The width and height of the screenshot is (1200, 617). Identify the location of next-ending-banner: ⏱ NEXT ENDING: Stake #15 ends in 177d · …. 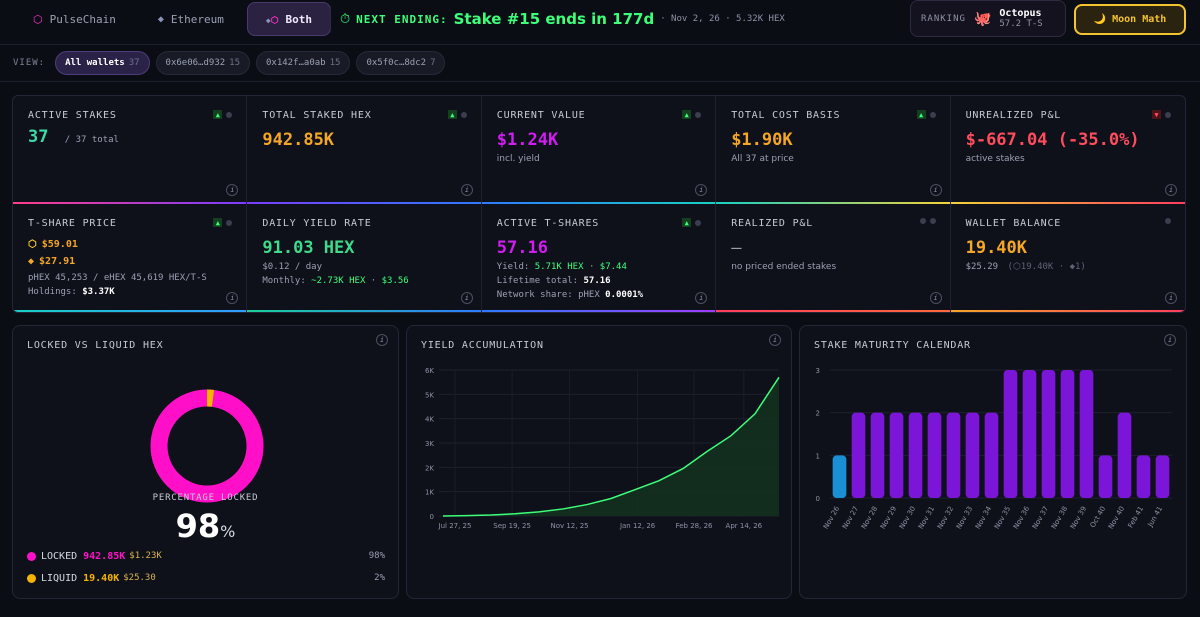
(562, 19).